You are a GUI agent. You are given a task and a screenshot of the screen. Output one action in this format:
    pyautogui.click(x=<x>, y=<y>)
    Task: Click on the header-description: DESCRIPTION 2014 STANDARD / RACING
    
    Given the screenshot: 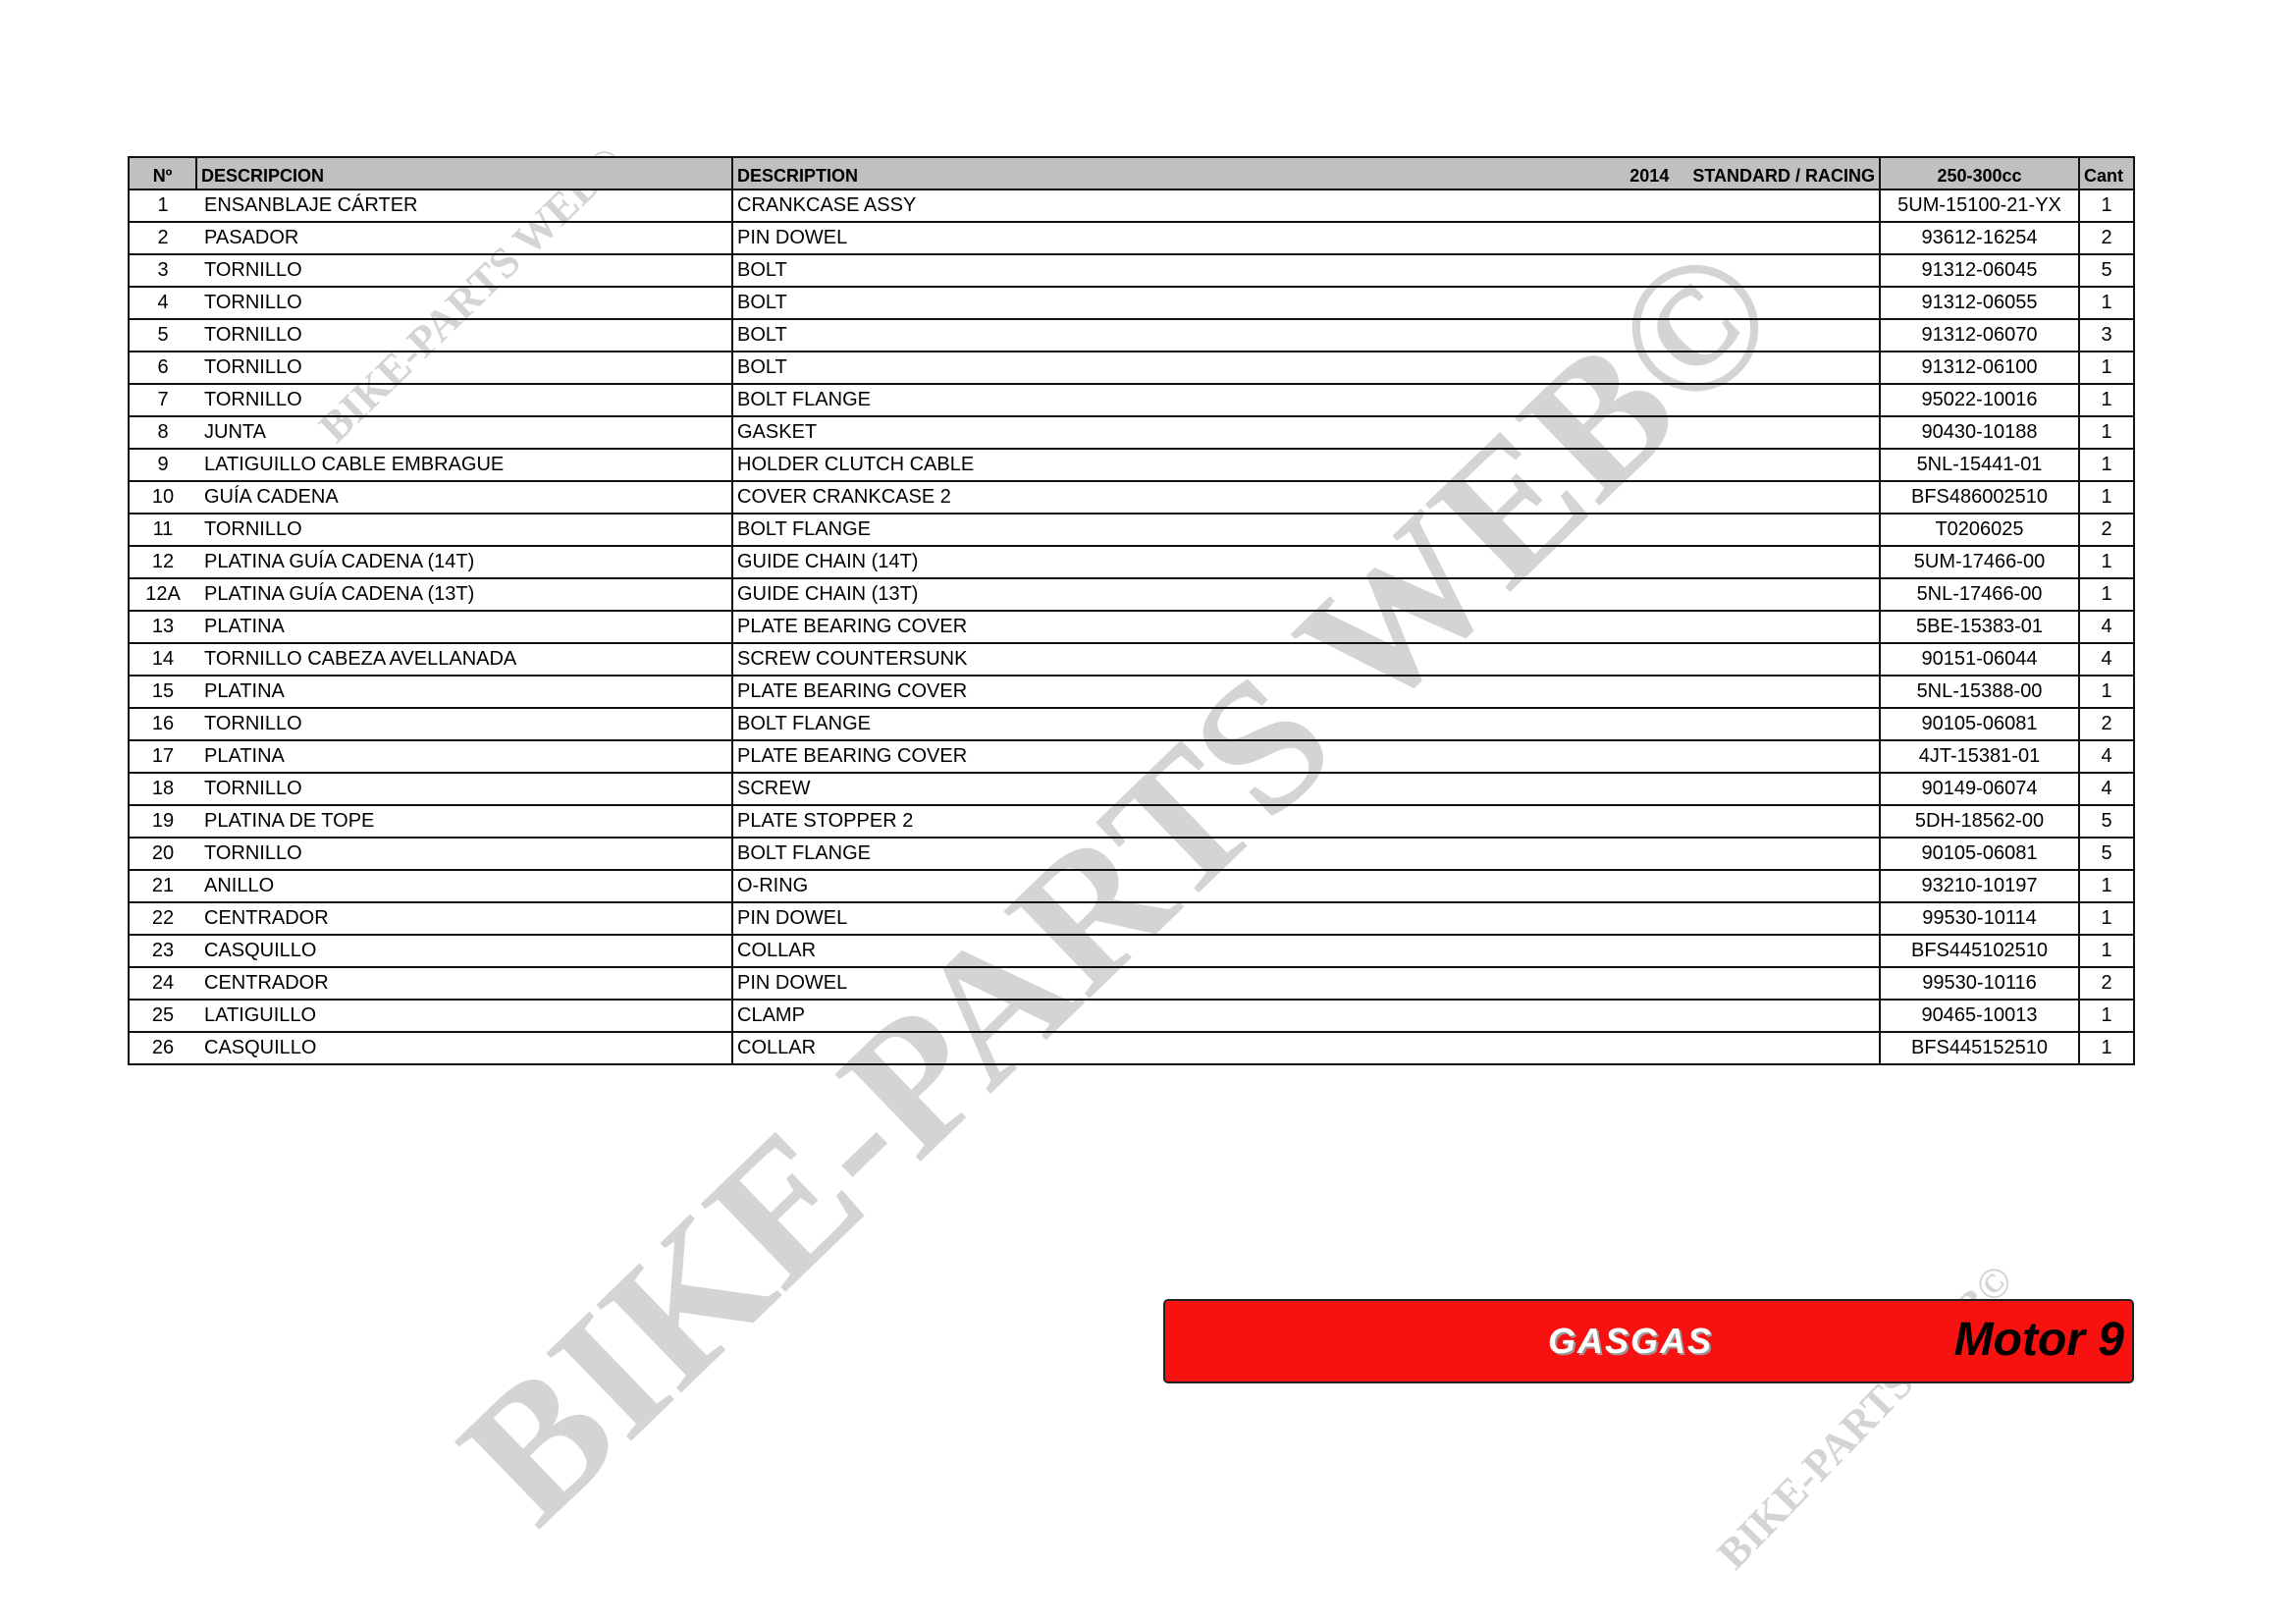 What is the action you would take?
    pyautogui.click(x=1307, y=173)
    